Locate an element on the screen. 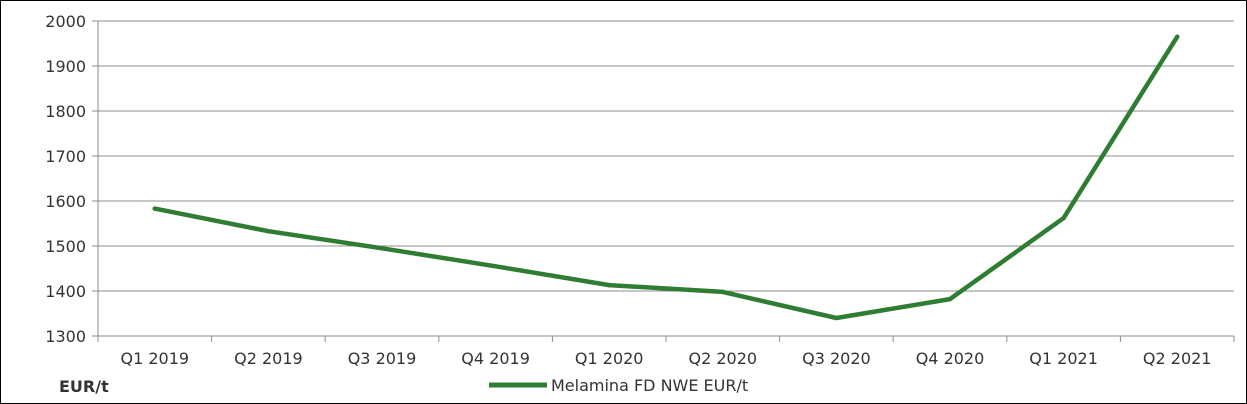 This screenshot has width=1247, height=404. x-tick-label: Q2 2020 is located at coordinates (723, 358).